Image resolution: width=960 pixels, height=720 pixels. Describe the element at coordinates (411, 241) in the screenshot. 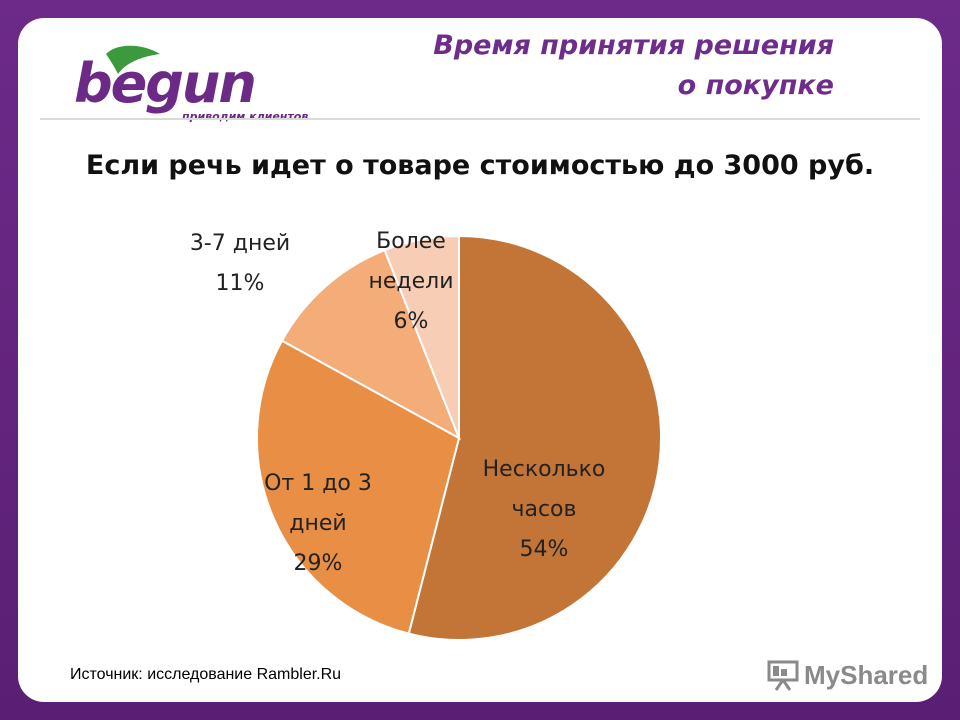

I see `pie-category-label: Более` at that location.